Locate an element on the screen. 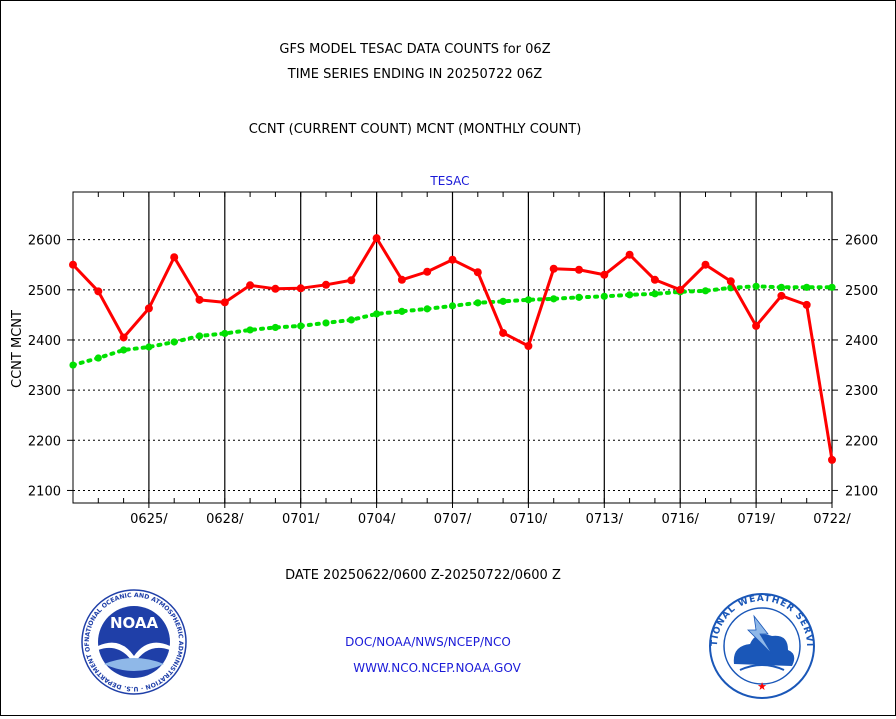  panel-label: TESAC is located at coordinates (449, 181).